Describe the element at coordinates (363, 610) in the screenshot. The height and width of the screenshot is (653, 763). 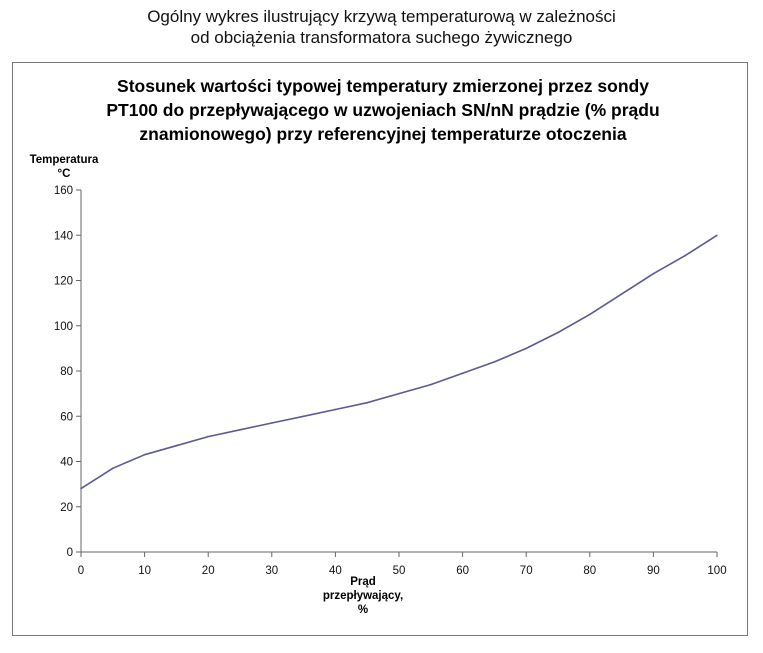
I see `x-axis-label-line-3: %` at that location.